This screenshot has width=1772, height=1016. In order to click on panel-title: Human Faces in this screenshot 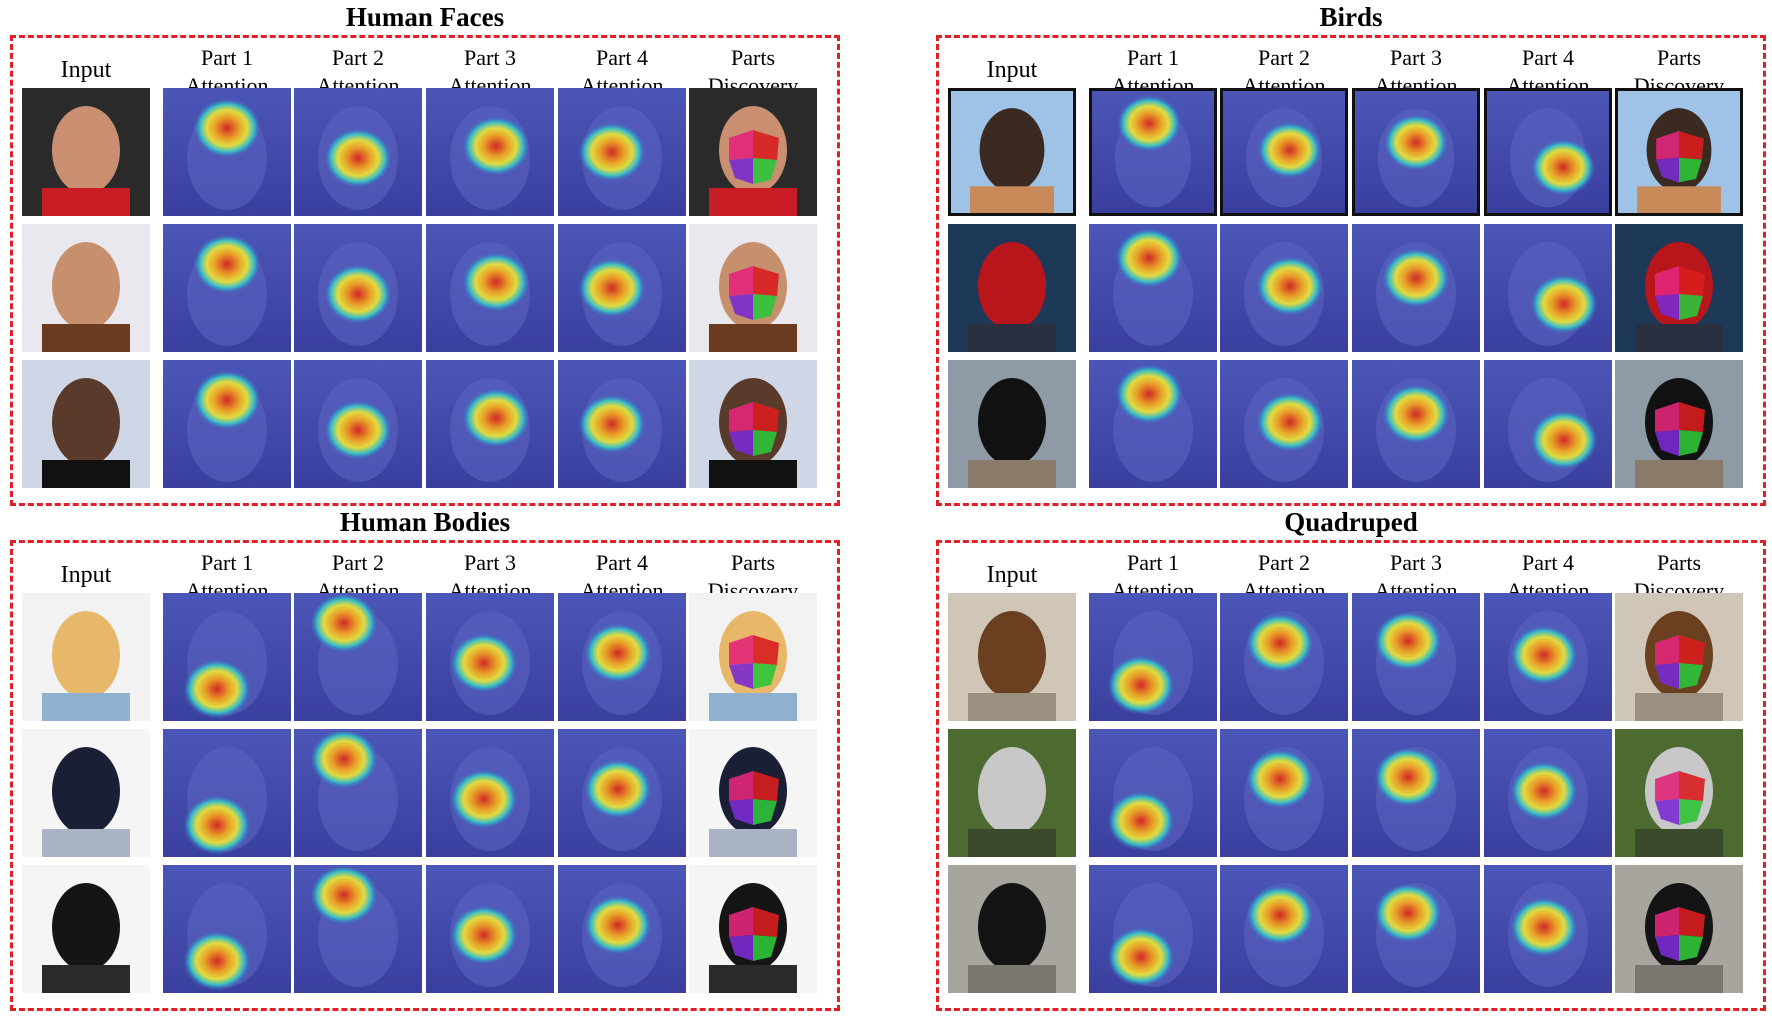, I will do `click(425, 17)`.